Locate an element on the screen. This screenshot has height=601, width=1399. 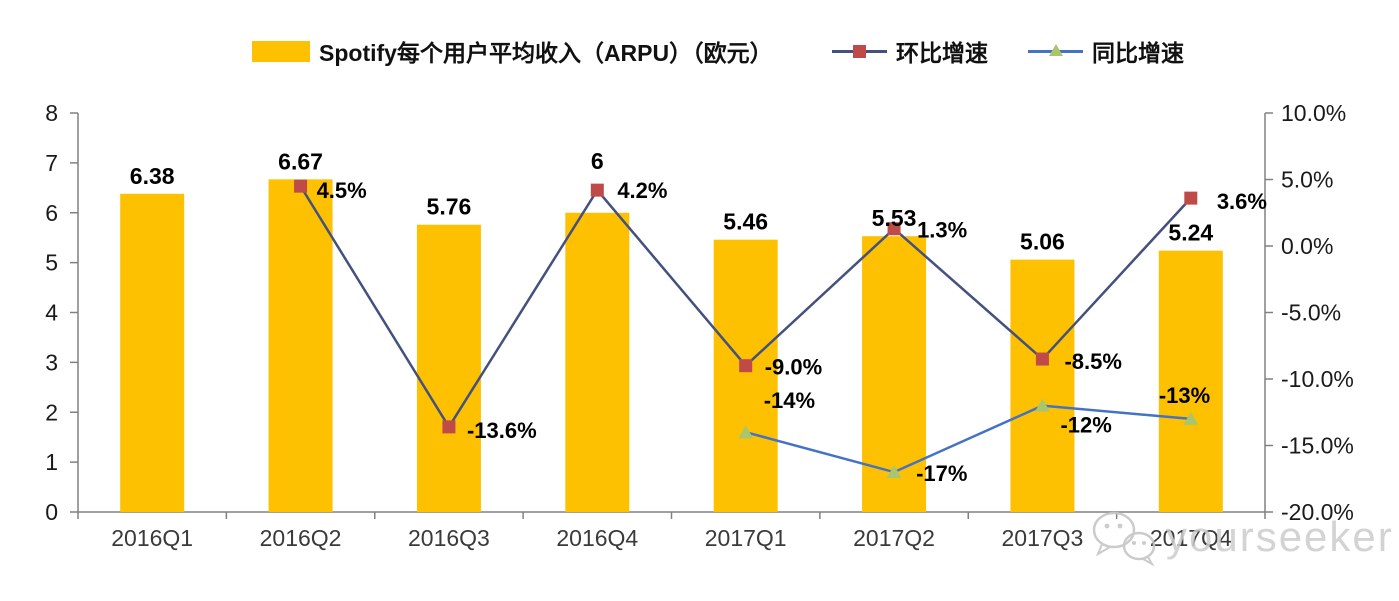
left-axis-tick-label: 4 is located at coordinates (51, 313).